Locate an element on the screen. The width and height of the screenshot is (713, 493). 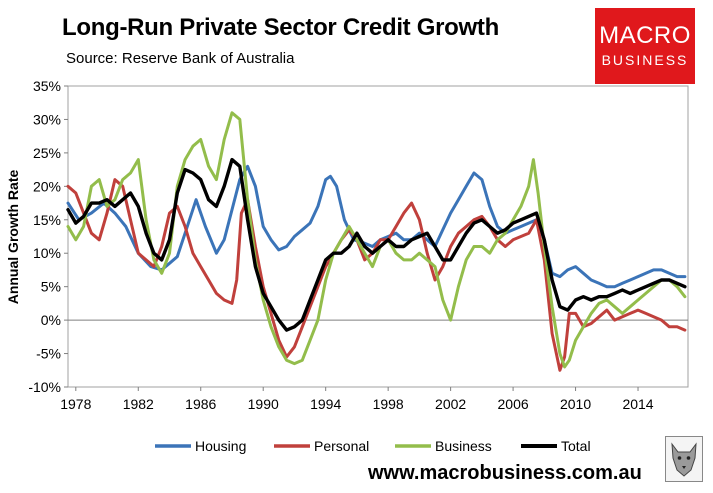
legend-label-total: Total is located at coordinates (576, 446).